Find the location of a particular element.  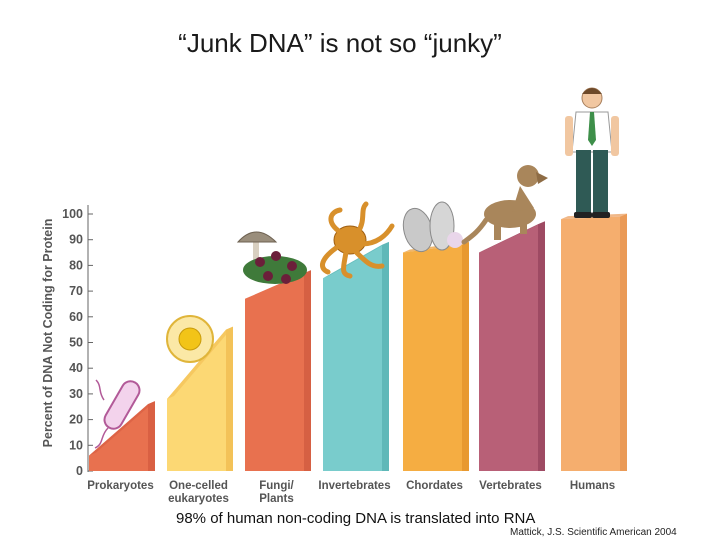

x-tick-label: Prokaryotes is located at coordinates (120, 486).